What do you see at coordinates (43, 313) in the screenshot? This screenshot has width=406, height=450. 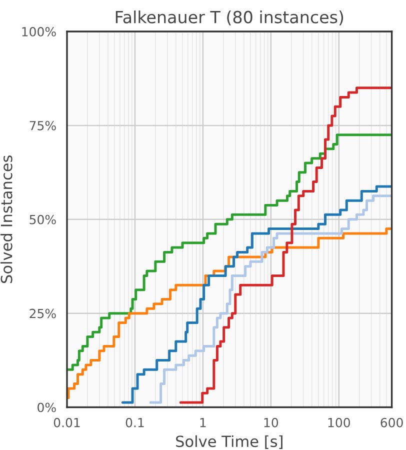 I see `y-tick-label: 25%` at bounding box center [43, 313].